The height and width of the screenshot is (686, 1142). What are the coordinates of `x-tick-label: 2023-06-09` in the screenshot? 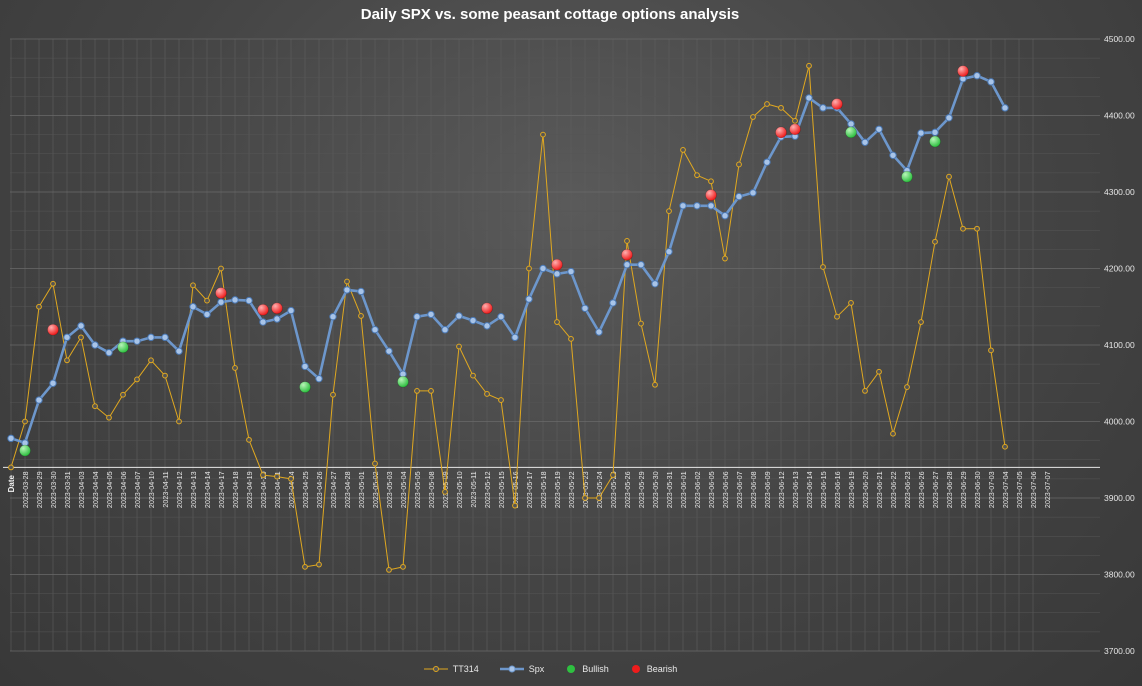 It's located at (767, 489).